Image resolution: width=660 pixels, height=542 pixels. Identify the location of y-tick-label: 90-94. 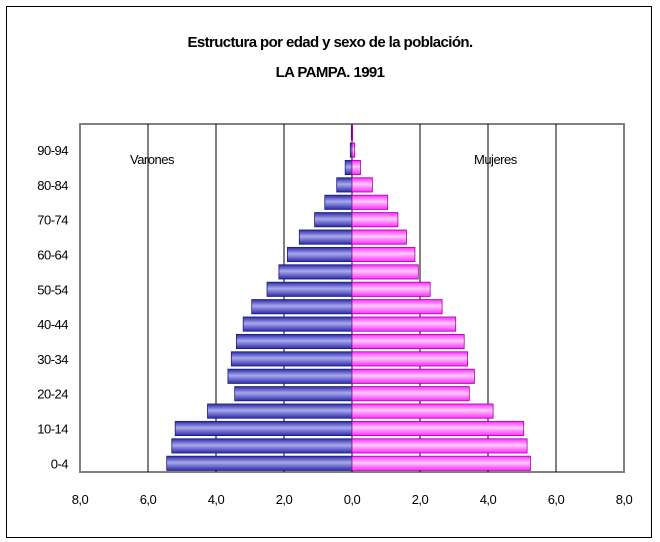
(52, 150).